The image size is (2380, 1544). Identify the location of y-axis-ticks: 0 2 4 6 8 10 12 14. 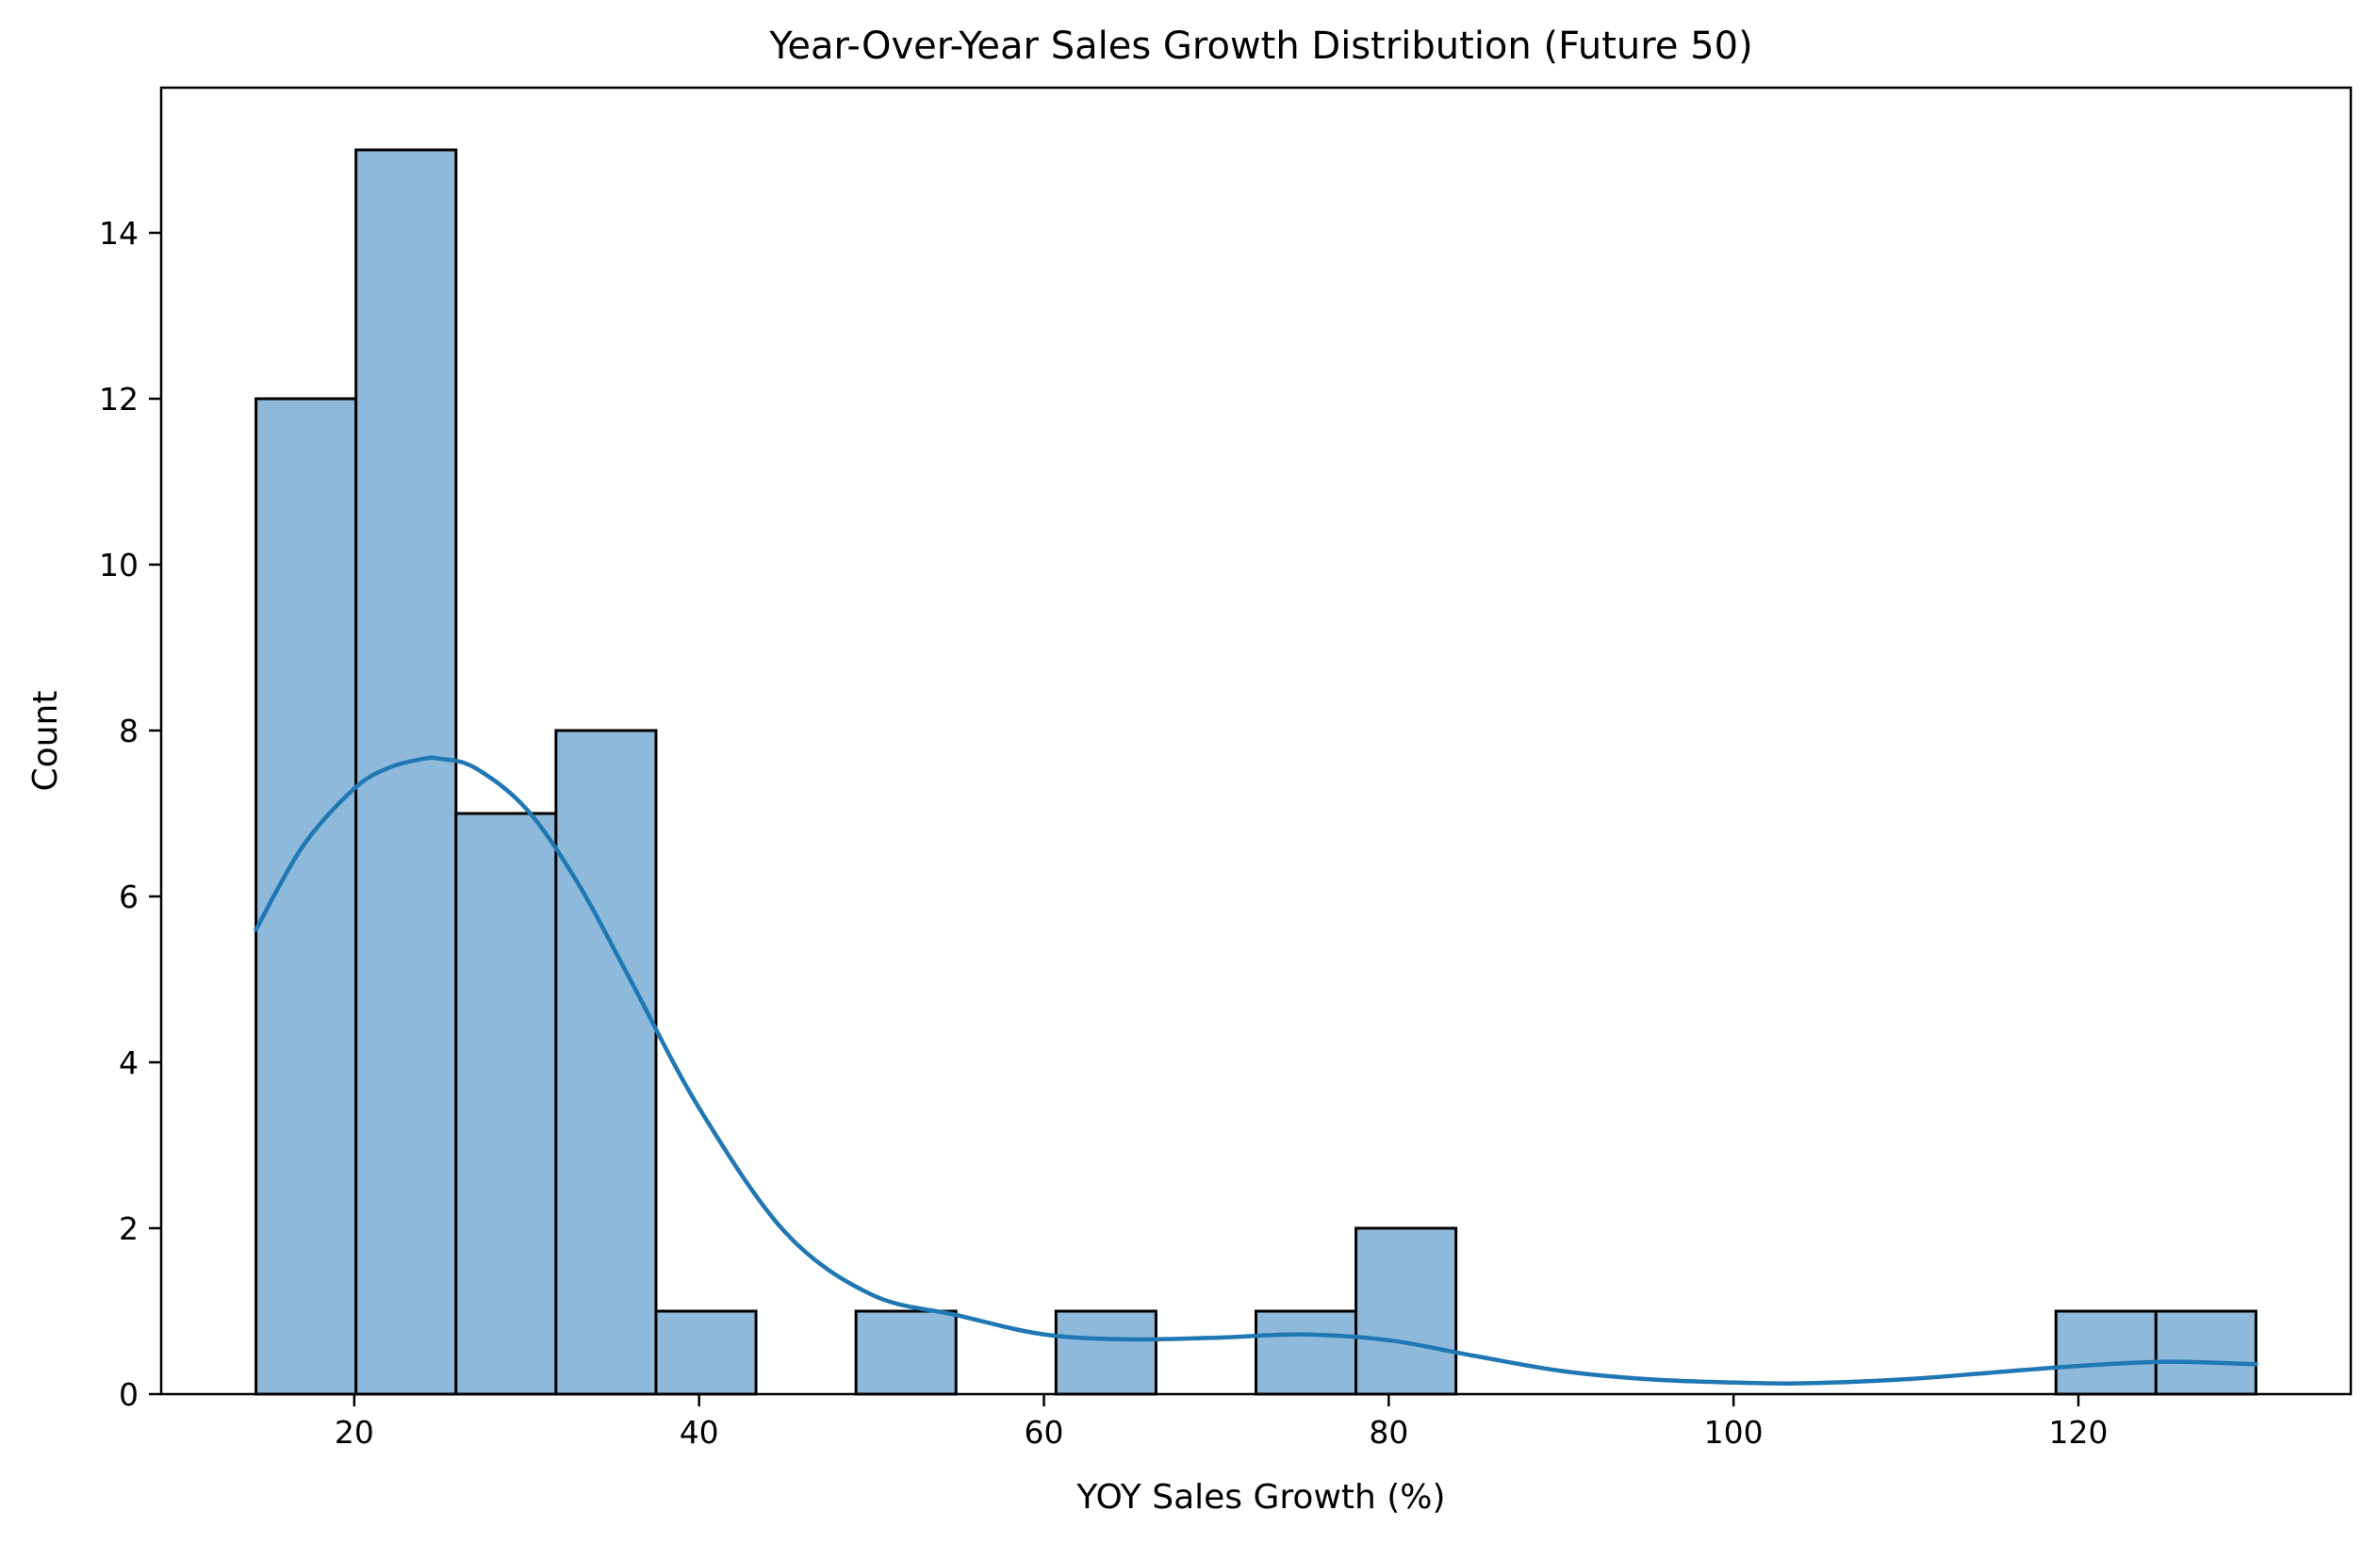
(130, 814).